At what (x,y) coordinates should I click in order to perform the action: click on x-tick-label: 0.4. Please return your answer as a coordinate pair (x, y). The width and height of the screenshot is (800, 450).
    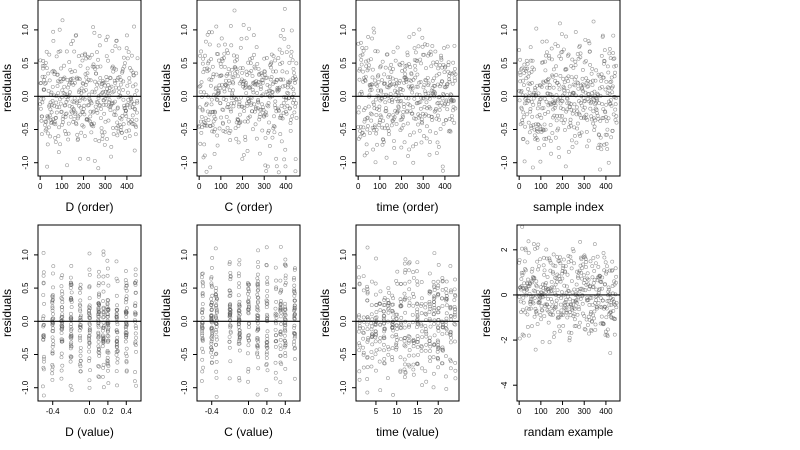
    Looking at the image, I should click on (286, 411).